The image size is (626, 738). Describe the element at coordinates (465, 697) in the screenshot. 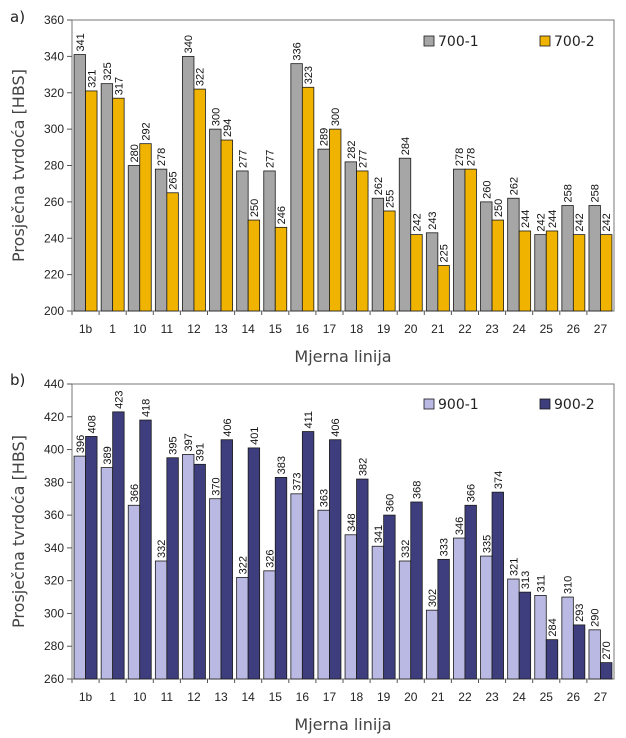

I see `x-tick-label: 22` at that location.